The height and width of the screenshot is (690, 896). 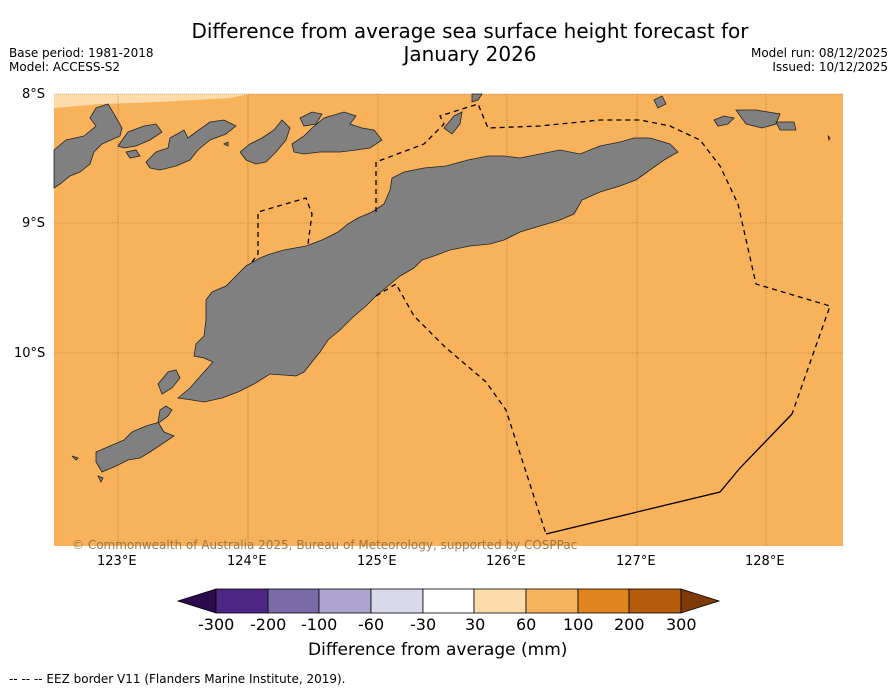 What do you see at coordinates (758, 119) in the screenshot?
I see `moa-island` at bounding box center [758, 119].